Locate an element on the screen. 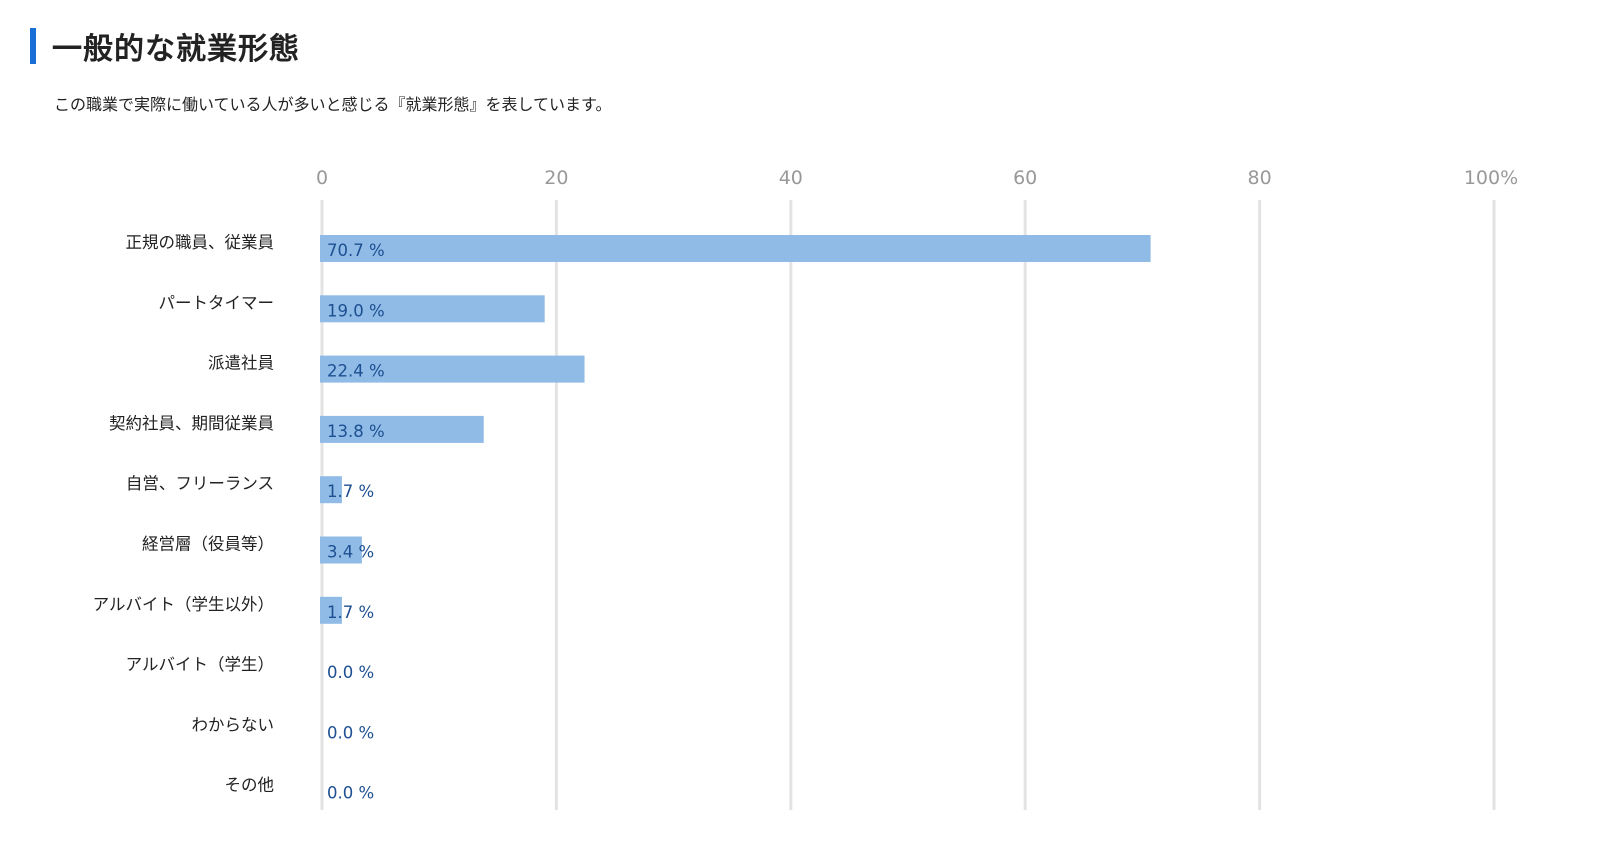  x-tick-label: 80 is located at coordinates (1260, 178).